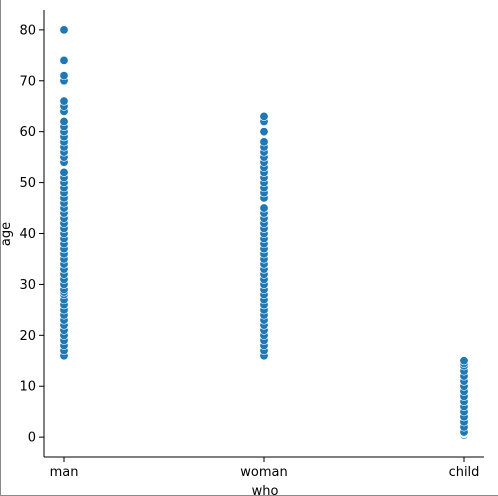 Image resolution: width=498 pixels, height=496 pixels. I want to click on y-tick-label: 50, so click(27, 183).